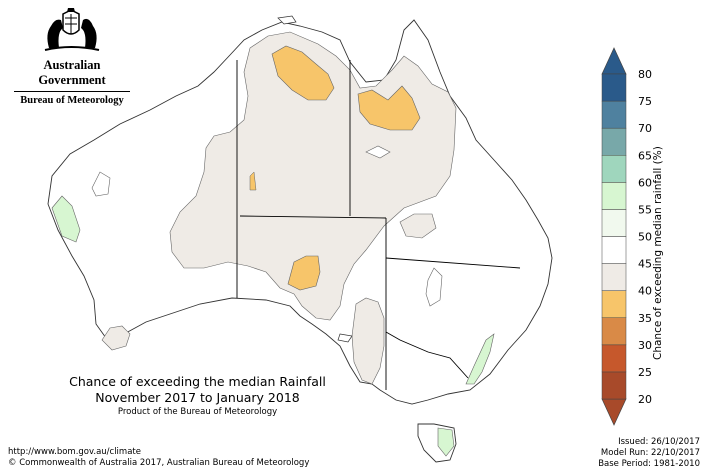  What do you see at coordinates (304, 273) in the screenshot?
I see `region-below-sa-interior` at bounding box center [304, 273].